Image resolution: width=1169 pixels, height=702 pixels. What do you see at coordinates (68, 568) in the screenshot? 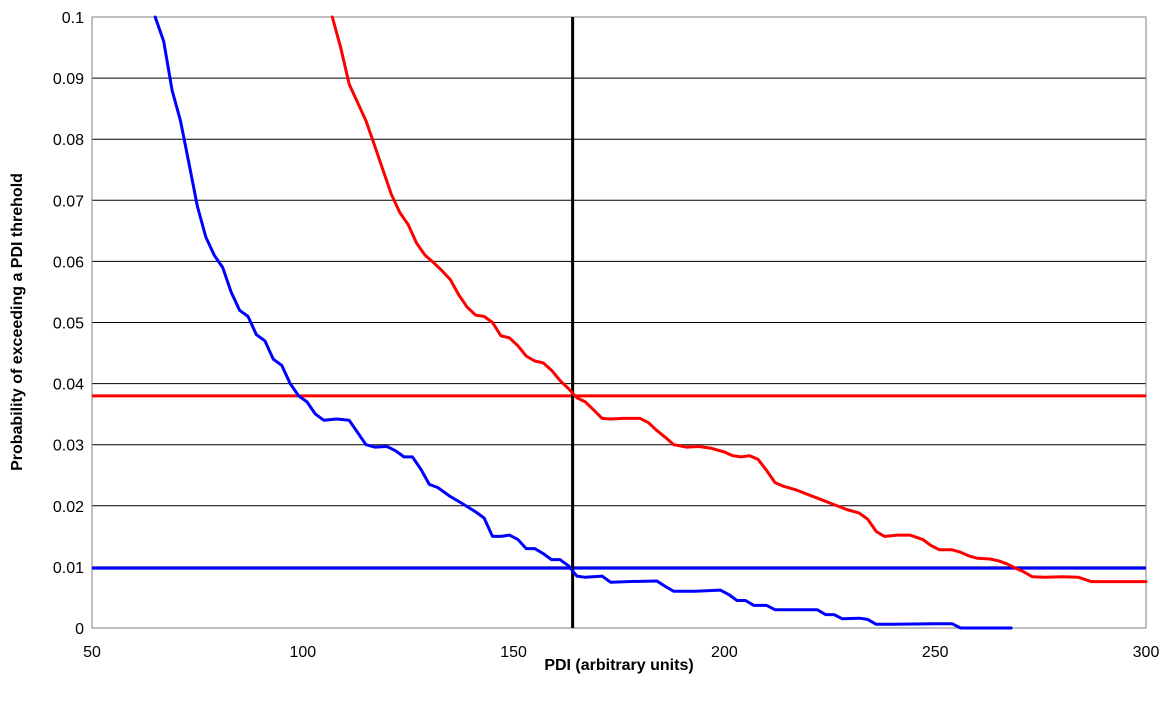
I see `y-tick-label: 0.01` at bounding box center [68, 568].